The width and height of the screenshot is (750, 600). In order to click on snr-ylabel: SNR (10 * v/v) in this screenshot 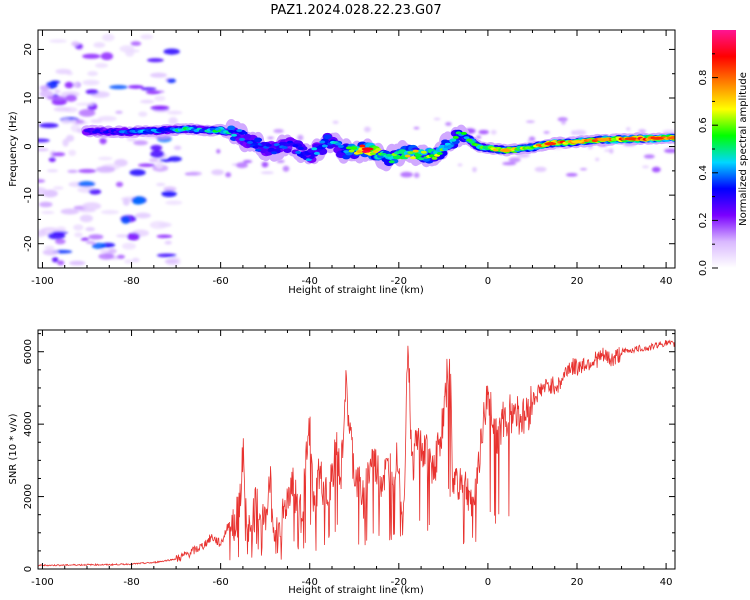, I will do `click(13, 448)`.